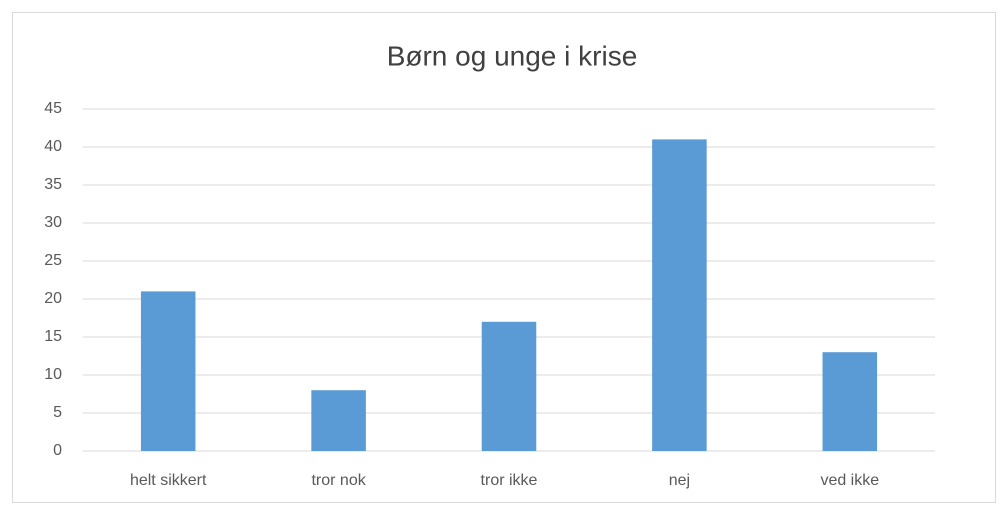 The height and width of the screenshot is (509, 1008). What do you see at coordinates (512, 55) in the screenshot?
I see `chart-title: Børn og unge i krise` at bounding box center [512, 55].